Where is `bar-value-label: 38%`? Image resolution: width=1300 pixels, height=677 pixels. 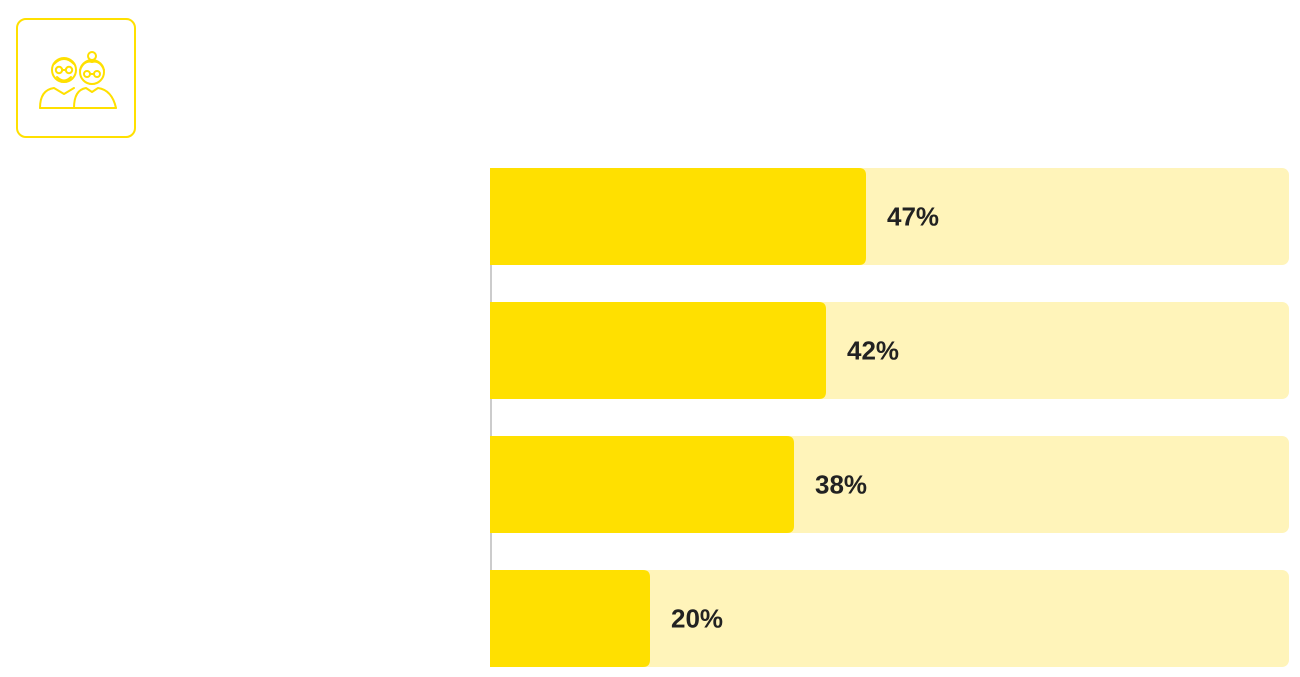
bar-value-label: 38% is located at coordinates (841, 485).